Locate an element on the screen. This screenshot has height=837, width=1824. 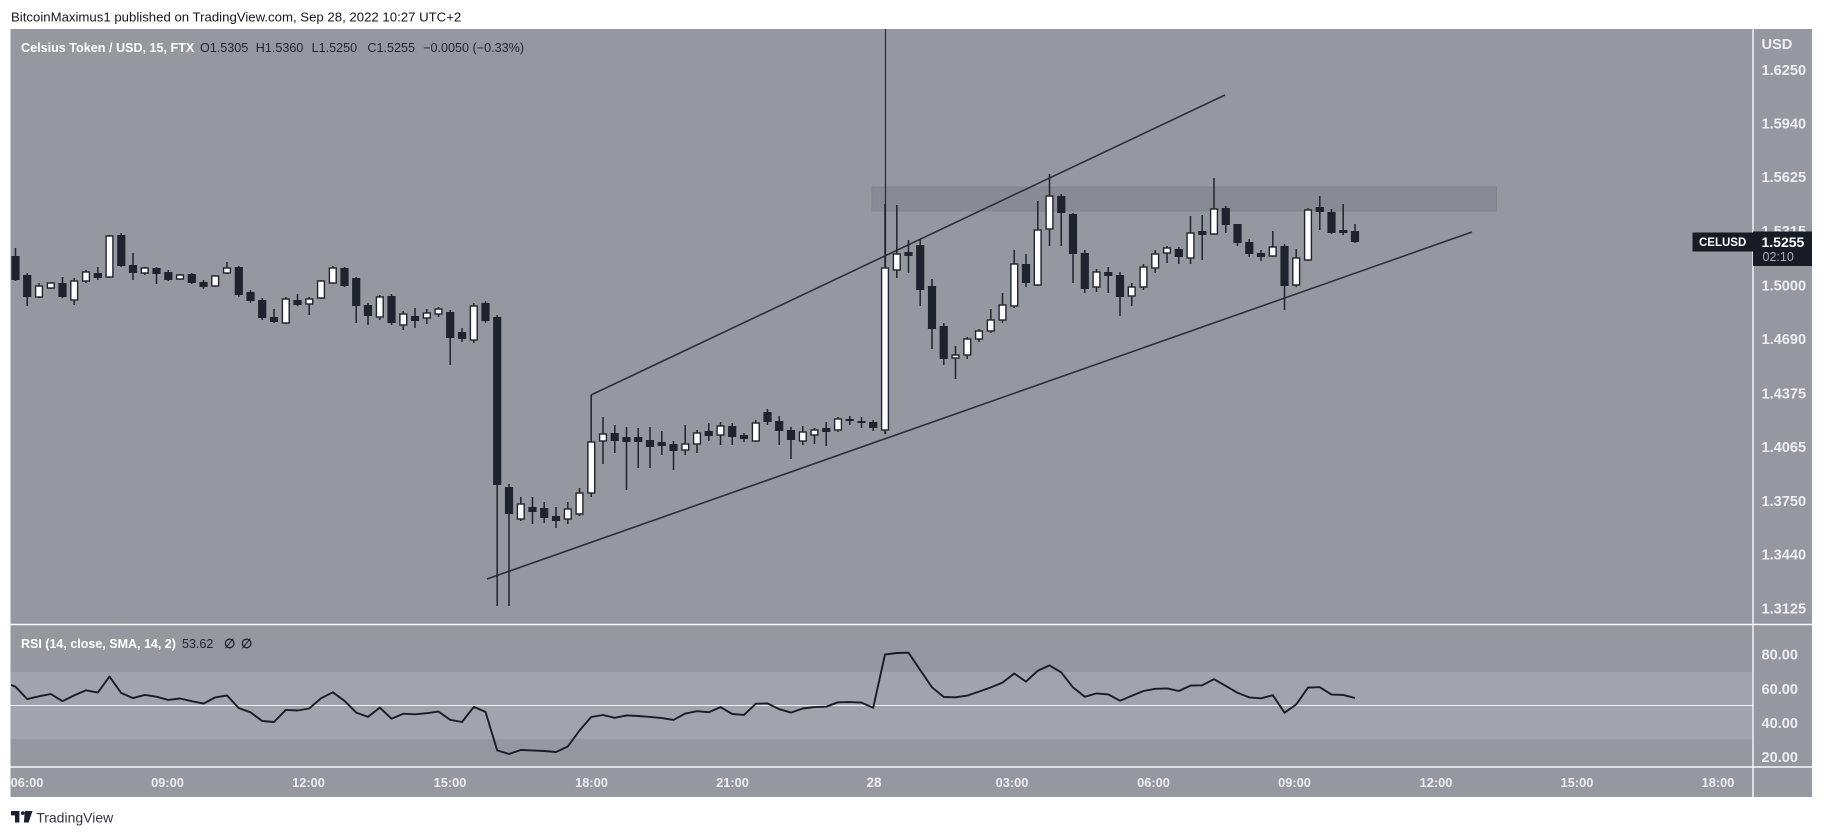
svg-text: H1.5360 is located at coordinates (280, 48).